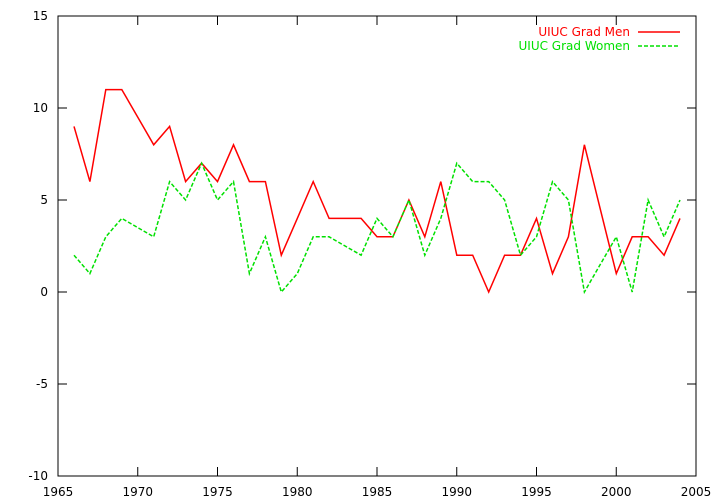  I want to click on legend-label: UIUC Grad Men, so click(584, 32).